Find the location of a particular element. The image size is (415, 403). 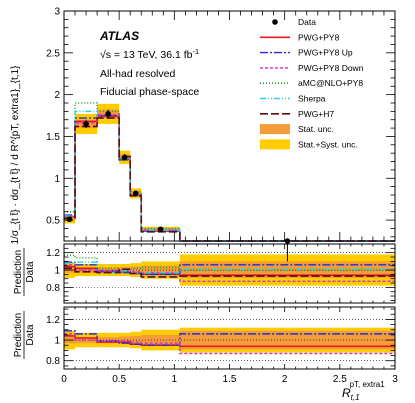

x-tick-label: 1 is located at coordinates (175, 379).